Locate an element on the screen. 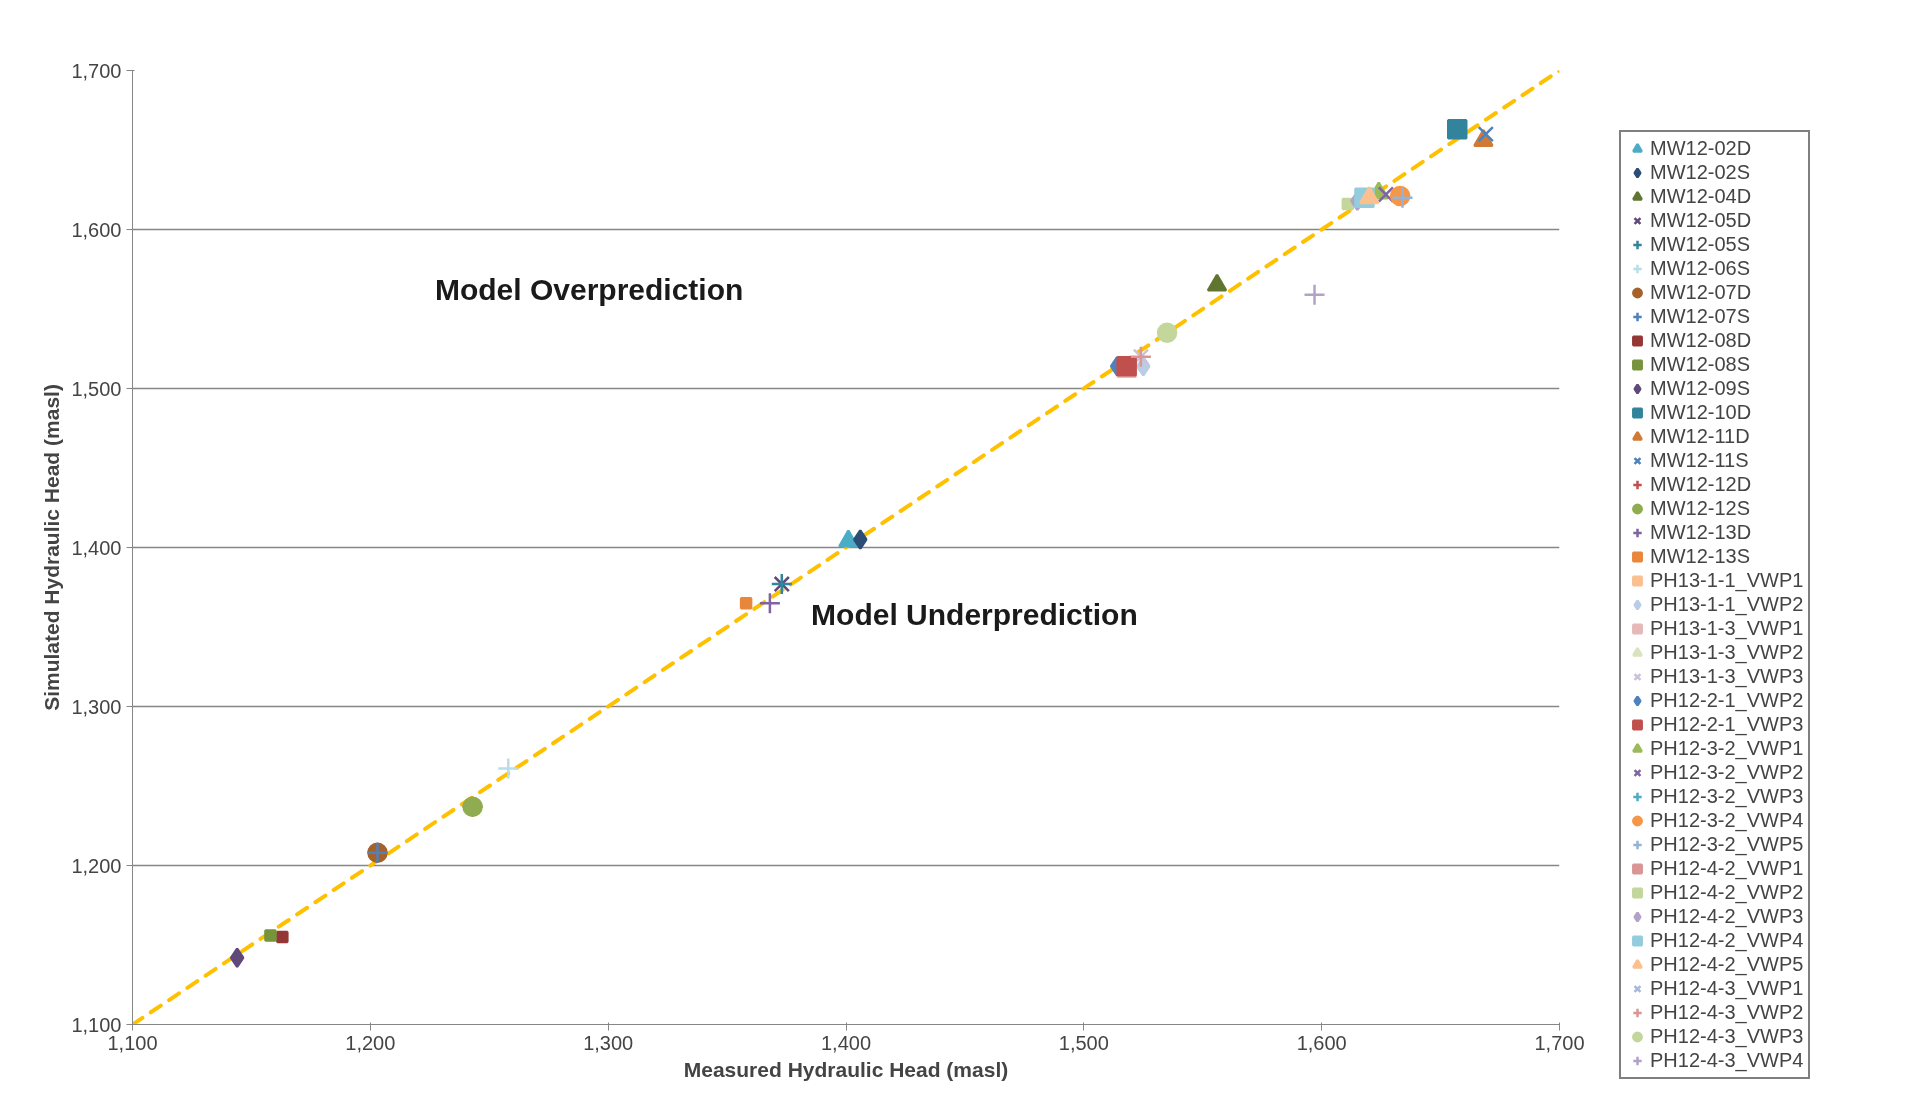  legend-label: PH12-2-1_VWP3 is located at coordinates (1727, 724).